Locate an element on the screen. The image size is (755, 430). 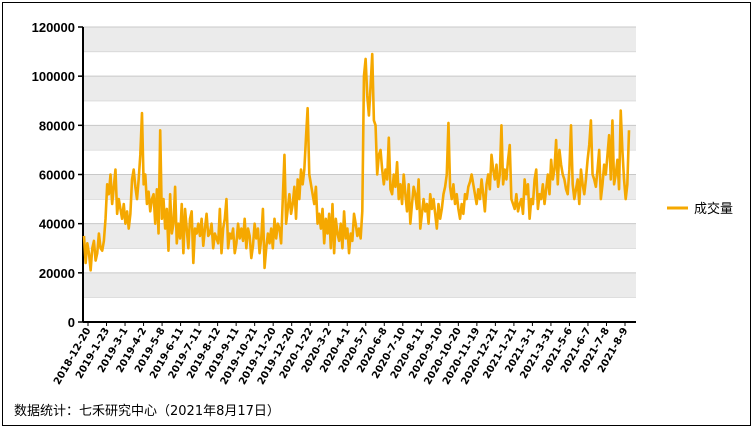
source-note: 数据统计：七禾研究中心（2021年8月17日） is located at coordinates (147, 411).